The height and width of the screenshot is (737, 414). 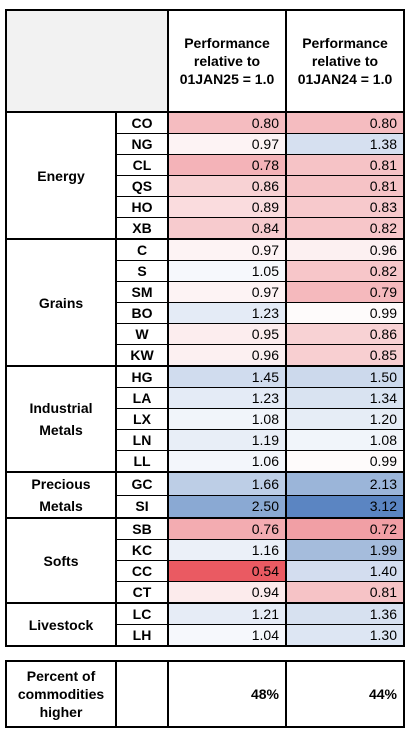 I want to click on group-label: Softs, so click(x=61, y=560).